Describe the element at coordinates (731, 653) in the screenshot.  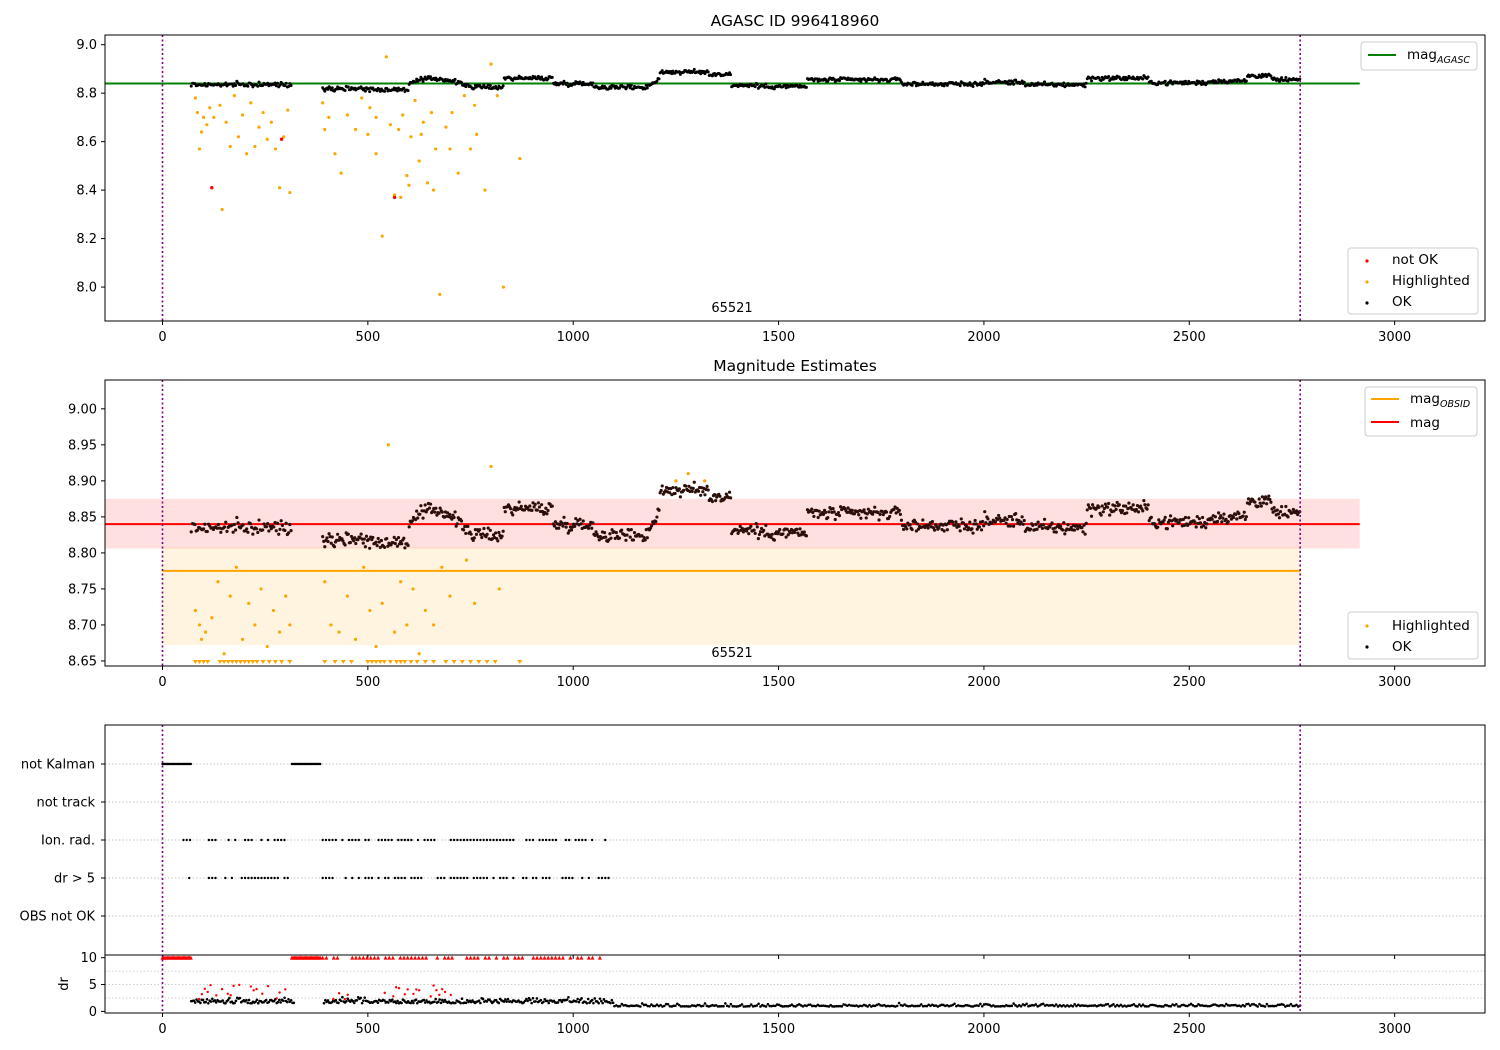
I see `panel2-annotation: 65521` at that location.